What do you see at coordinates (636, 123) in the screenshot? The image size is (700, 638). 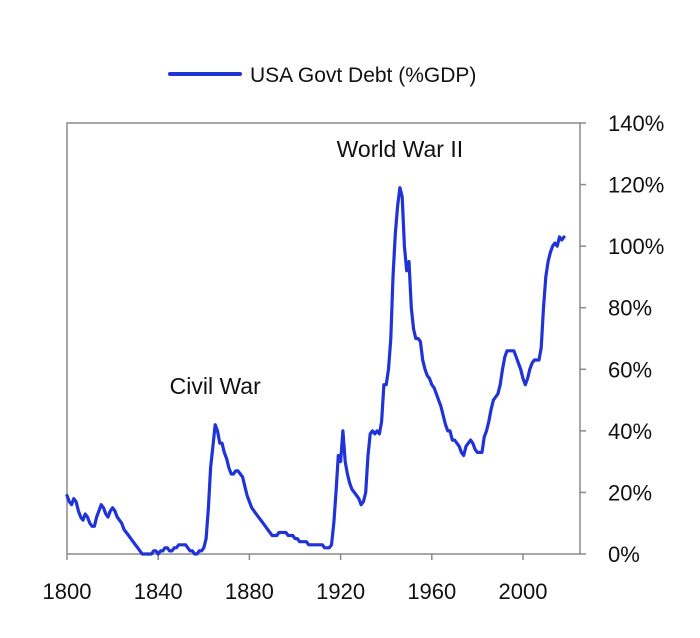 I see `y-tick-label: 140%` at bounding box center [636, 123].